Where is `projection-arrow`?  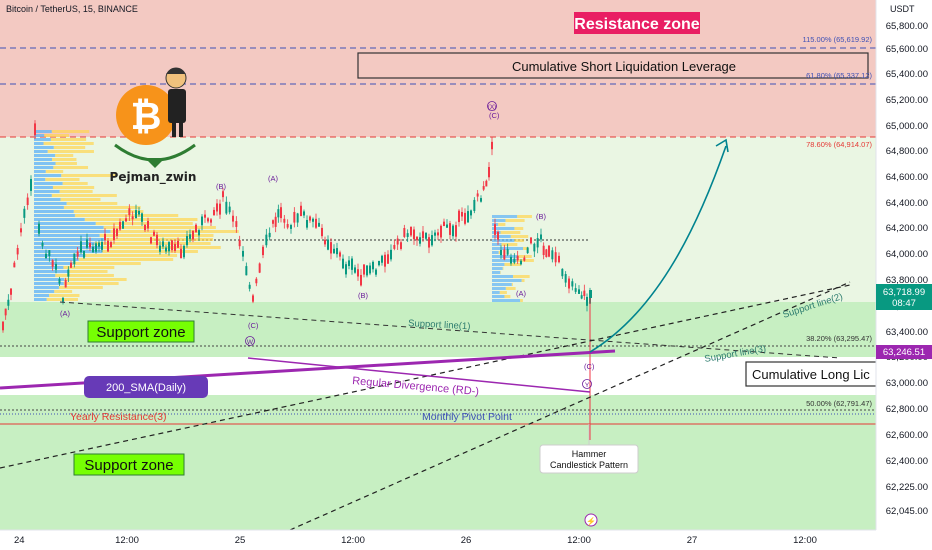 projection-arrow is located at coordinates (658, 249).